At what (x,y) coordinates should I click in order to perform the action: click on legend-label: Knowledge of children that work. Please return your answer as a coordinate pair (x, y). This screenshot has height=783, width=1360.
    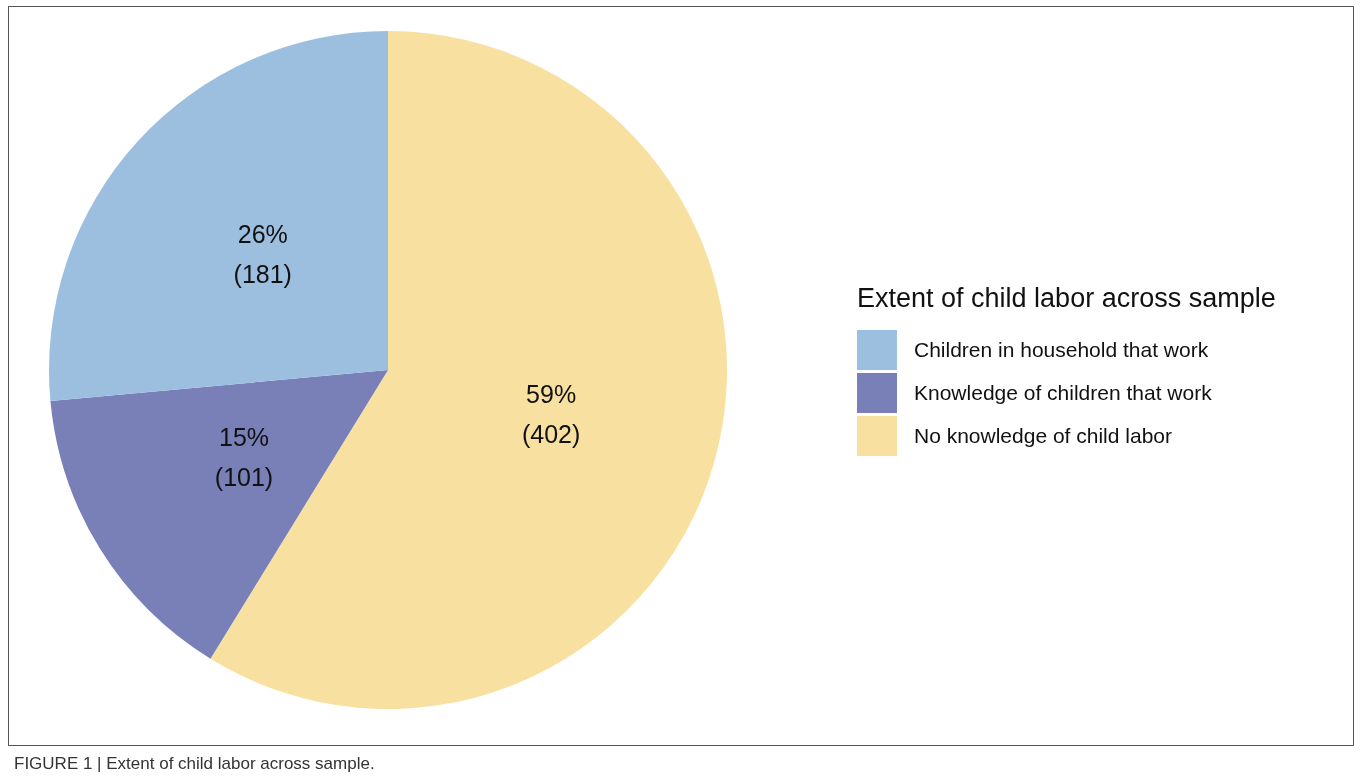
    Looking at the image, I should click on (1063, 392).